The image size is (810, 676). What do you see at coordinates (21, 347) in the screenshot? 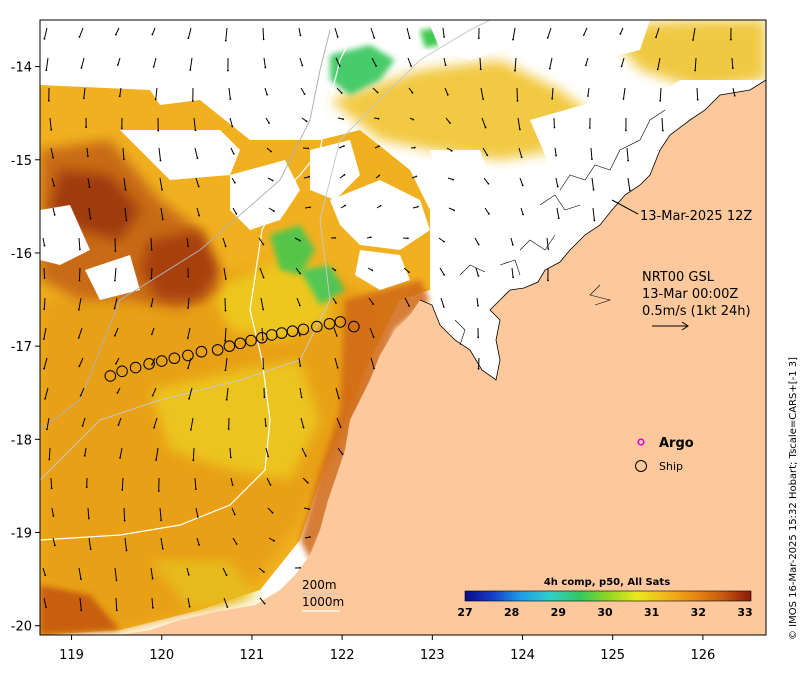
I see `y-tick-label: -17` at bounding box center [21, 347].